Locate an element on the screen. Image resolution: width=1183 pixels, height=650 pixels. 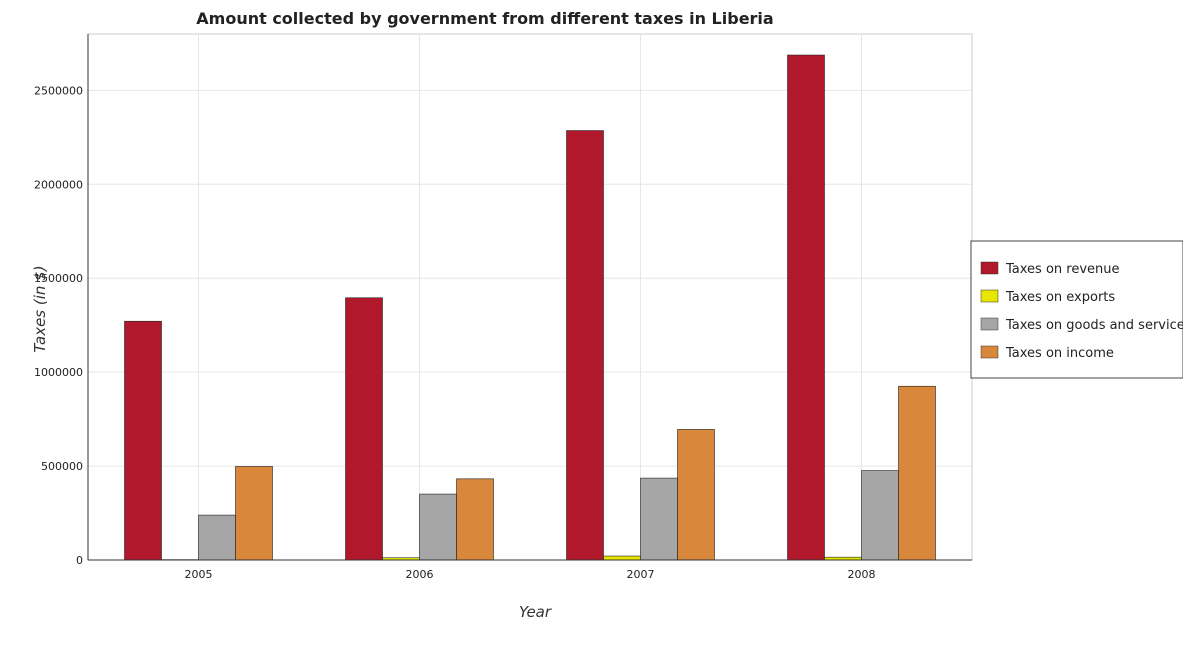
y-axis-title: Taxes (in $) is located at coordinates (40, 308).